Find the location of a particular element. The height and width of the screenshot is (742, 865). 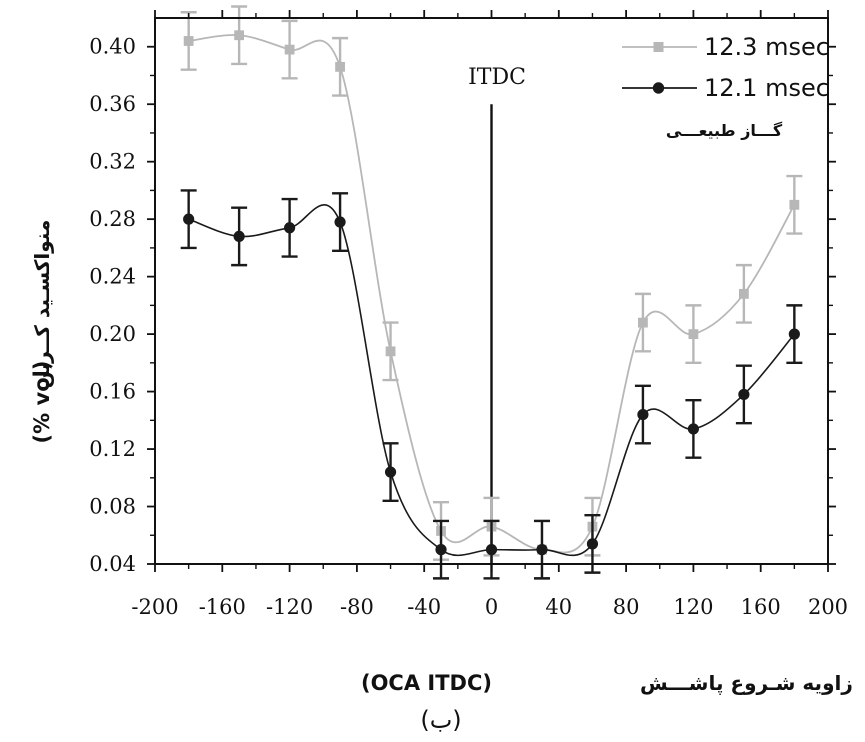

natural-gas-label: گـــاز طبیعـــی is located at coordinates (724, 130).